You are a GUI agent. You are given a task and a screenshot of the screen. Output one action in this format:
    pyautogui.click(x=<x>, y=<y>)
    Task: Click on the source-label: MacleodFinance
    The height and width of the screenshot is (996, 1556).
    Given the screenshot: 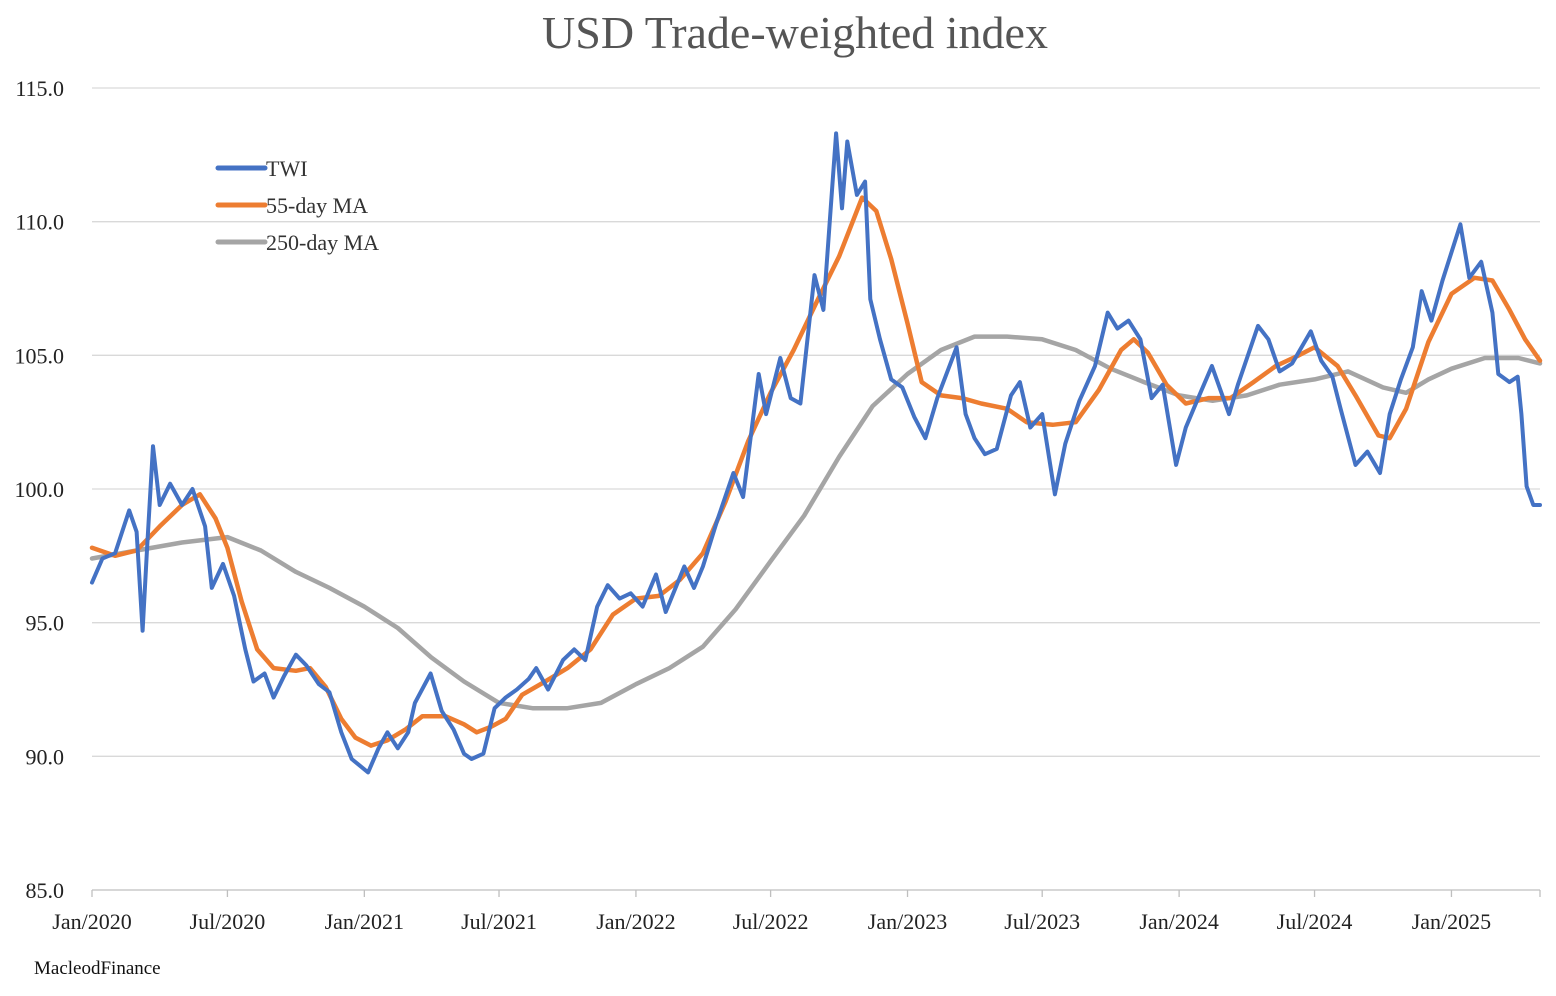 What is the action you would take?
    pyautogui.click(x=97, y=968)
    